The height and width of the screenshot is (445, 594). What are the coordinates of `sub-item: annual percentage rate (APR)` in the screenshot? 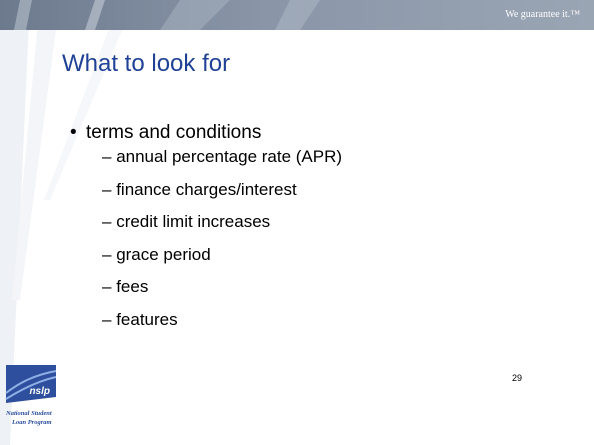 It's located at (222, 160).